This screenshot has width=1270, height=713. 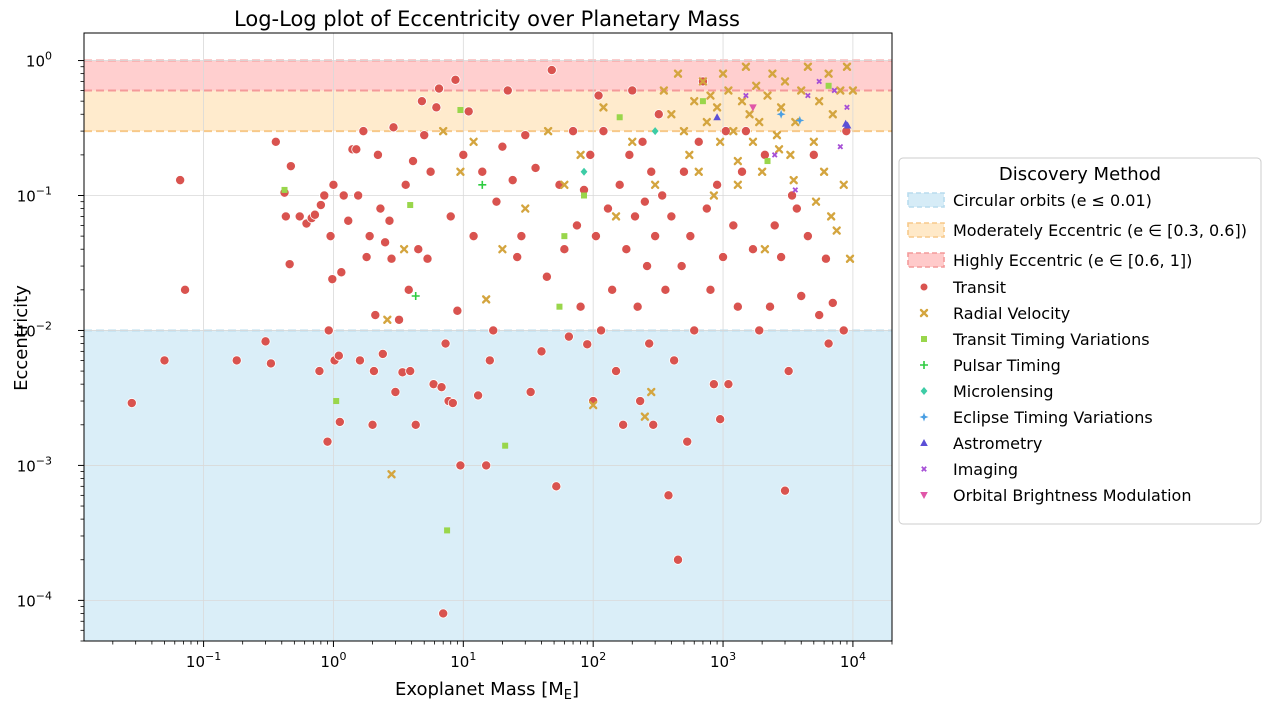 I want to click on x-tick-label-4: 10³, so click(x=723, y=660).